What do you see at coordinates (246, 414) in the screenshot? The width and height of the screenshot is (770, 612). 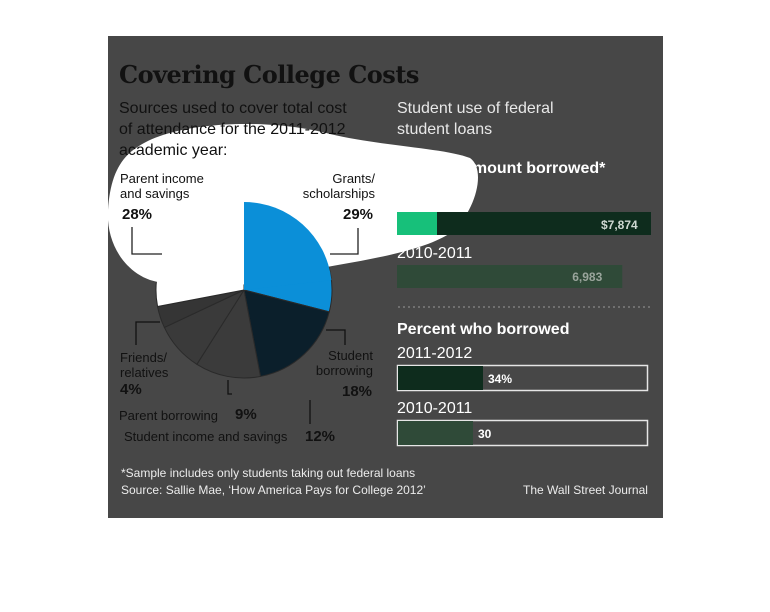 I see `pct-parent-borrowing: 9%` at bounding box center [246, 414].